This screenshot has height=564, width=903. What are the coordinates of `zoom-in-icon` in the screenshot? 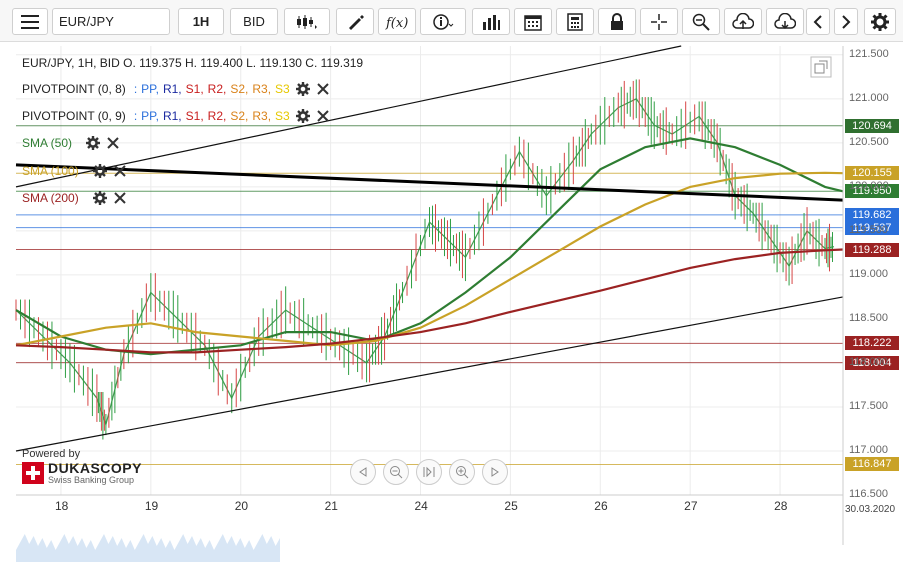 It's located at (462, 472).